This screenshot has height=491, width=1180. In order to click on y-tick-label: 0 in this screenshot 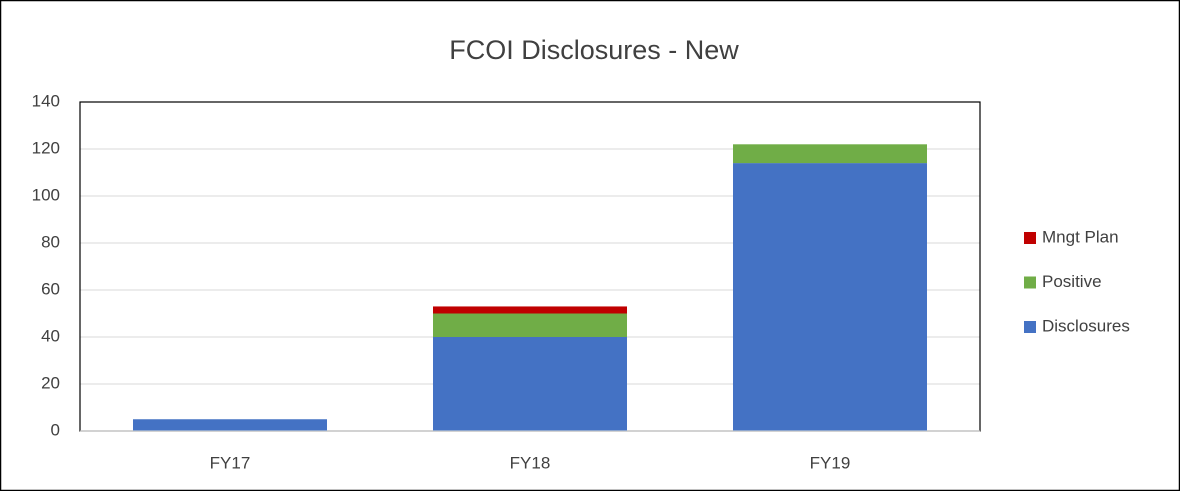, I will do `click(55, 429)`.